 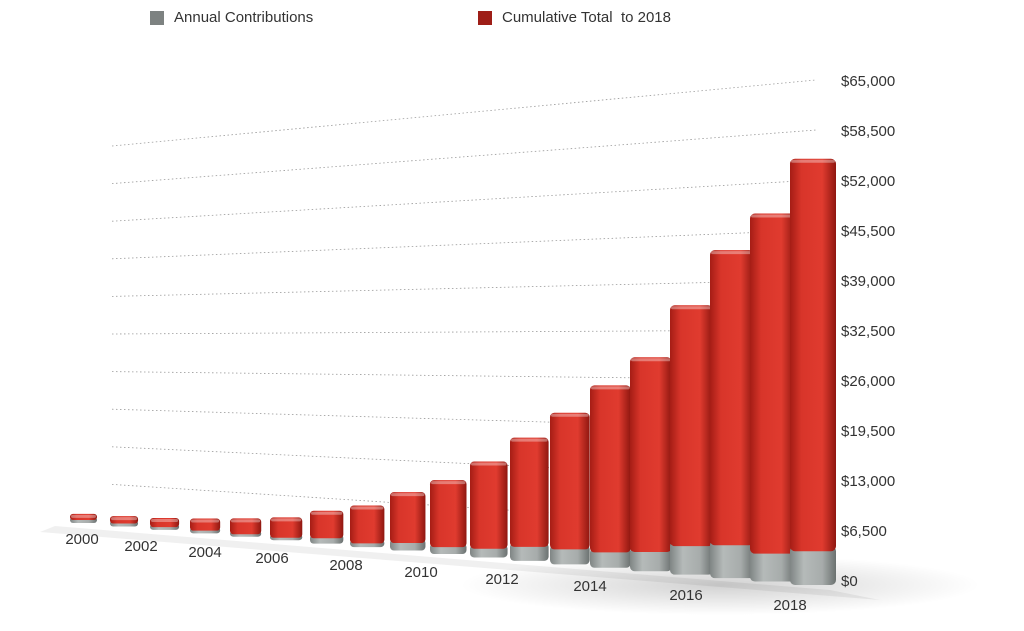 I want to click on y-tick-label: $13,000, so click(x=868, y=481).